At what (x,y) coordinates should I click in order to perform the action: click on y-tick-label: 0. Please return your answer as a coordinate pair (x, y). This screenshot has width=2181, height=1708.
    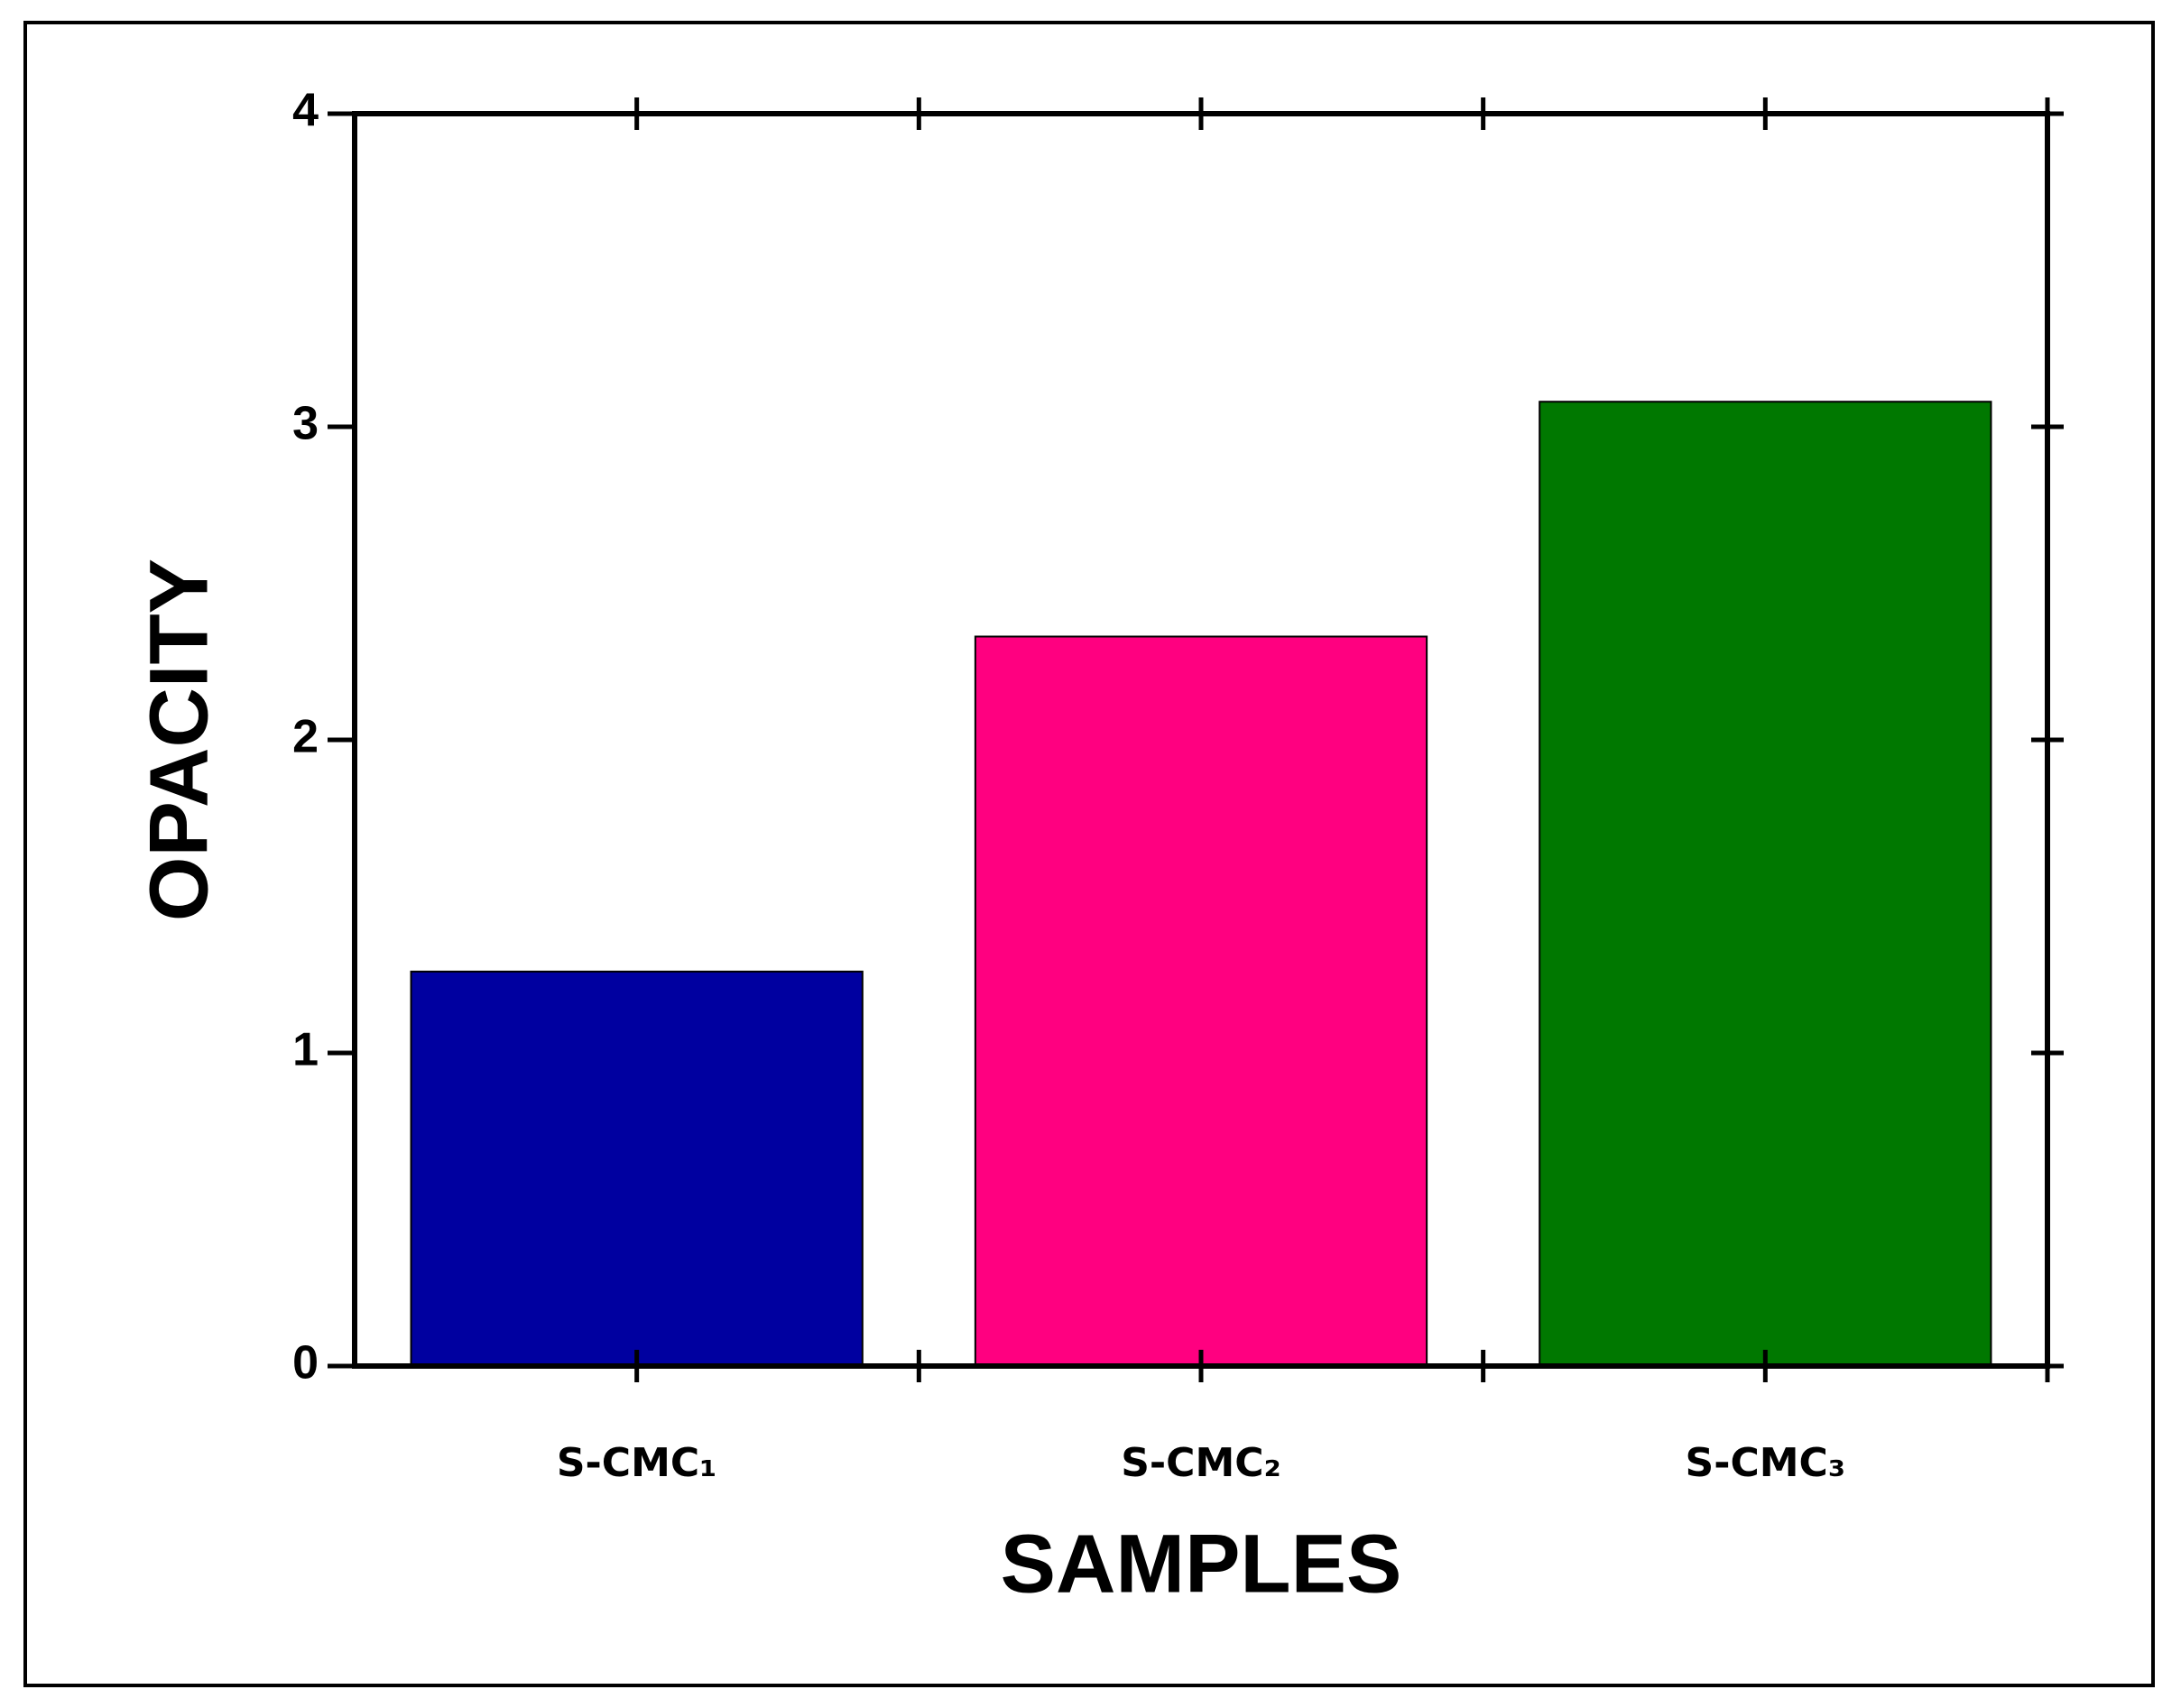
    Looking at the image, I should click on (305, 1363).